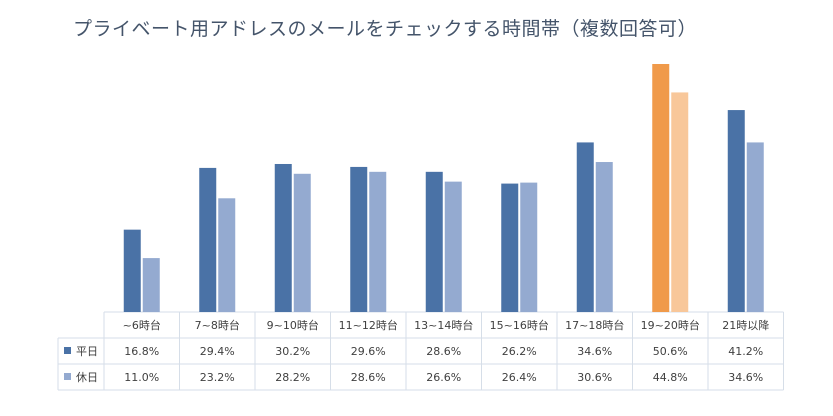 Image resolution: width=833 pixels, height=416 pixels. Describe the element at coordinates (670, 351) in the screenshot. I see `data-label: 50.6%` at that location.